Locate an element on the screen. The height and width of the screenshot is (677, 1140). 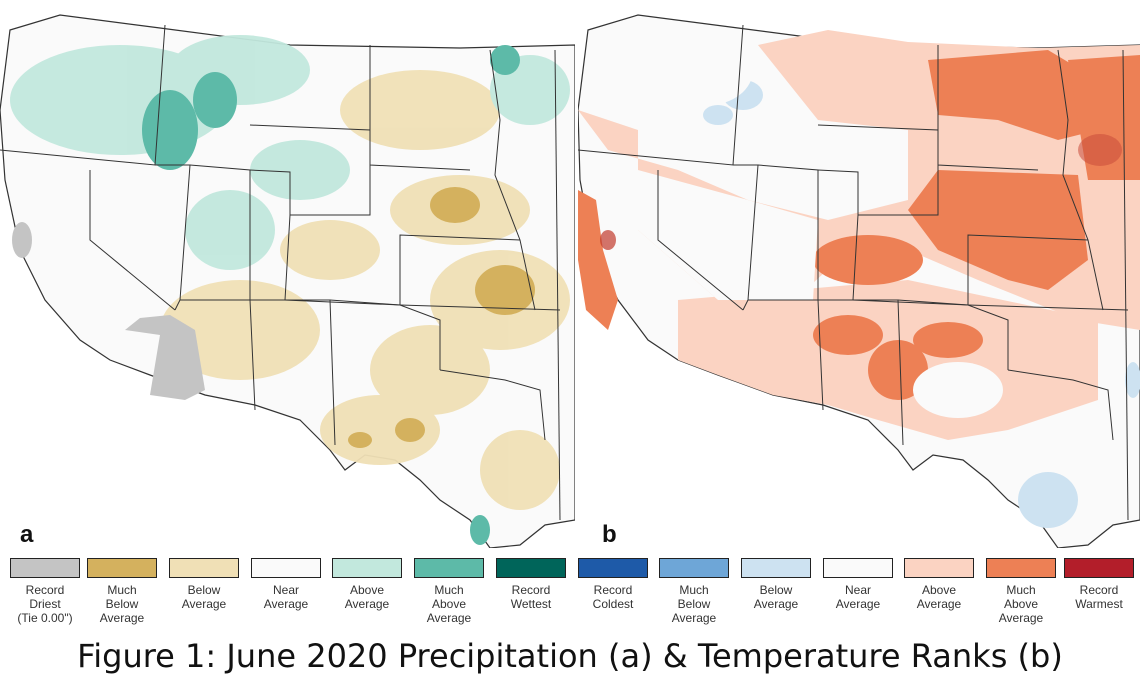
legend-near-temp: Near Average is located at coordinates (858, 584).